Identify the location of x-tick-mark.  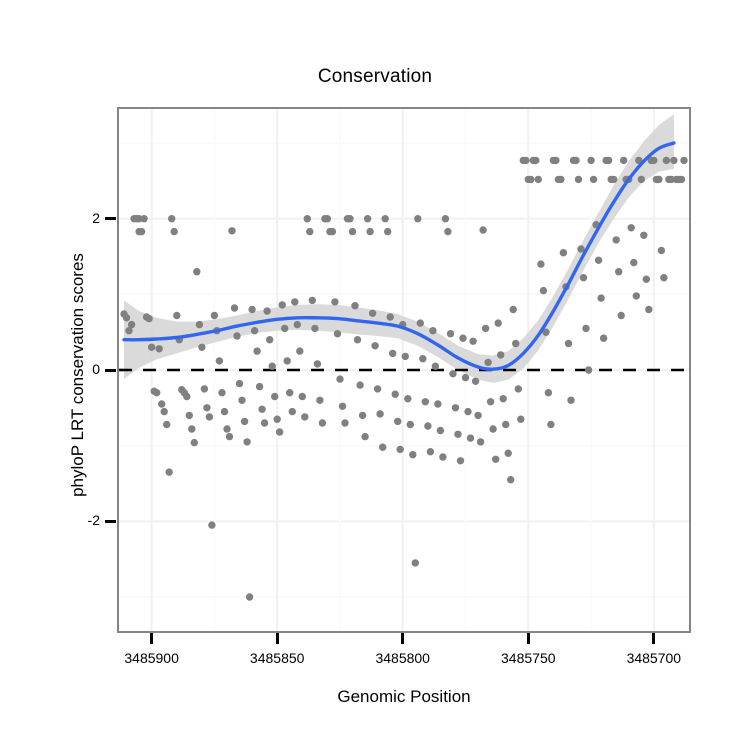
(403, 638).